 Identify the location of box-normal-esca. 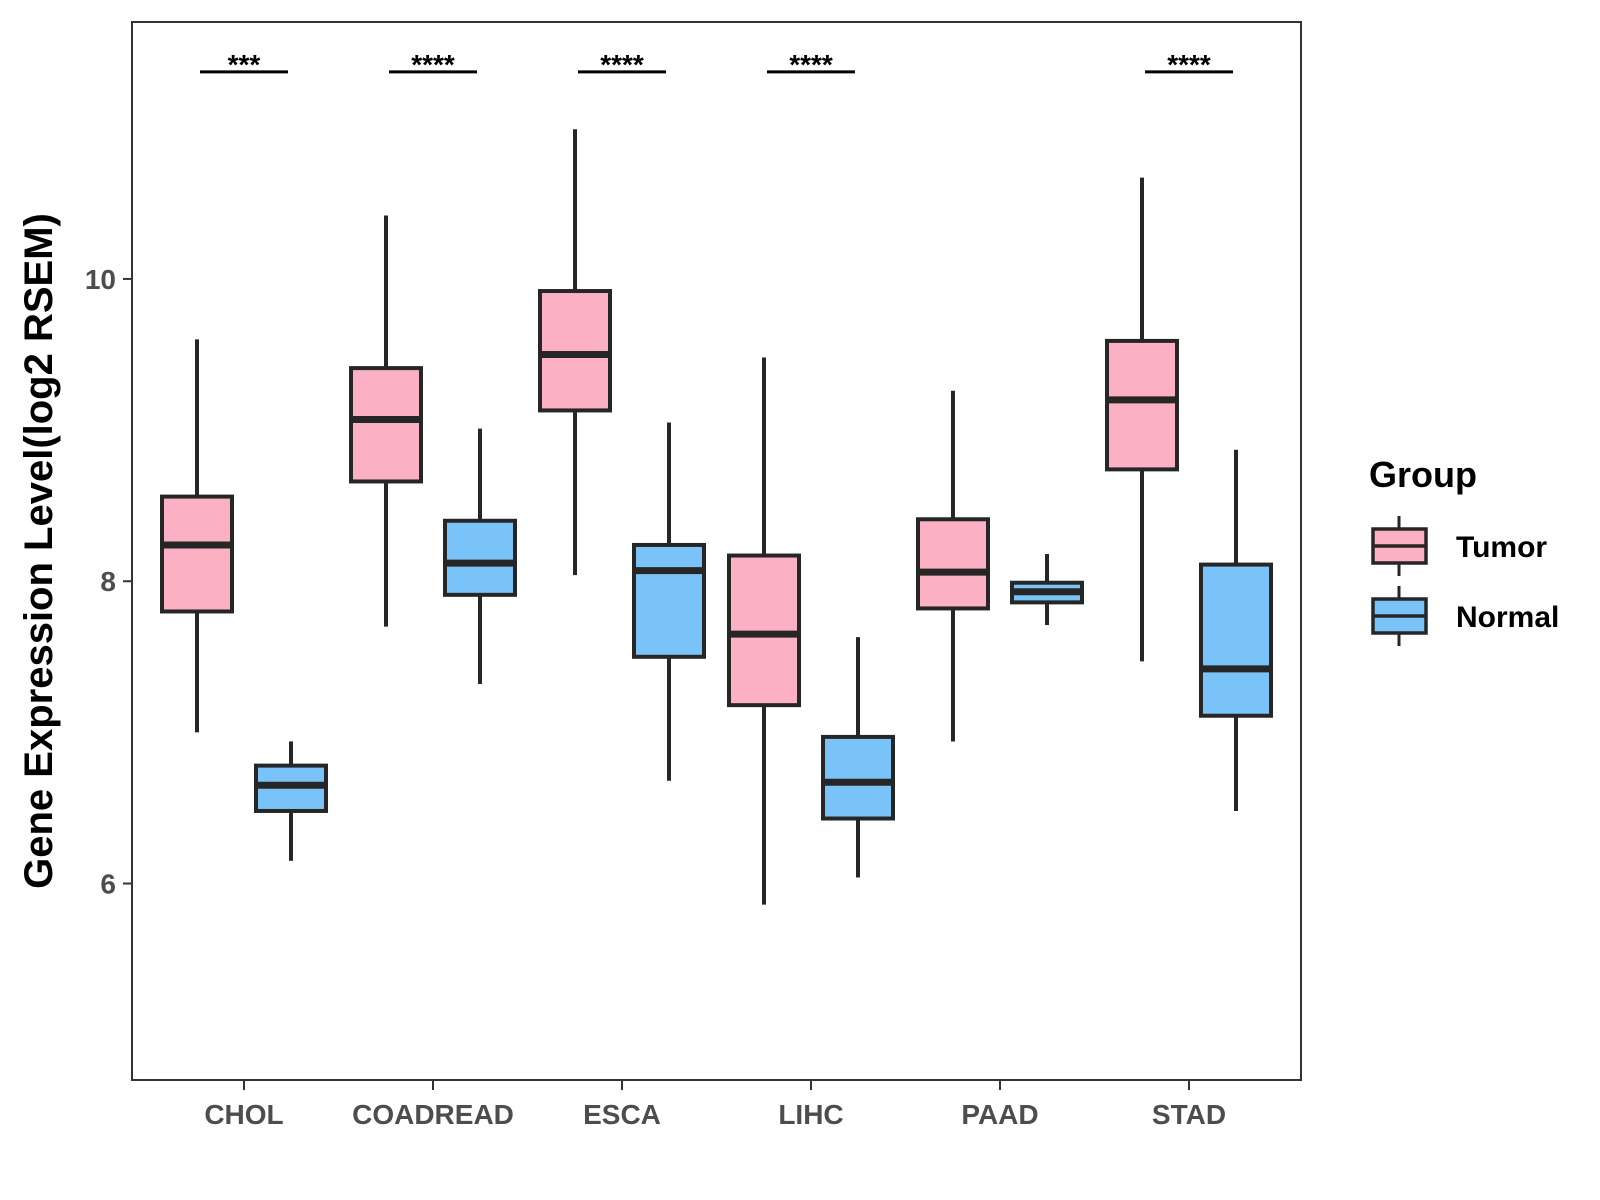
(669, 601).